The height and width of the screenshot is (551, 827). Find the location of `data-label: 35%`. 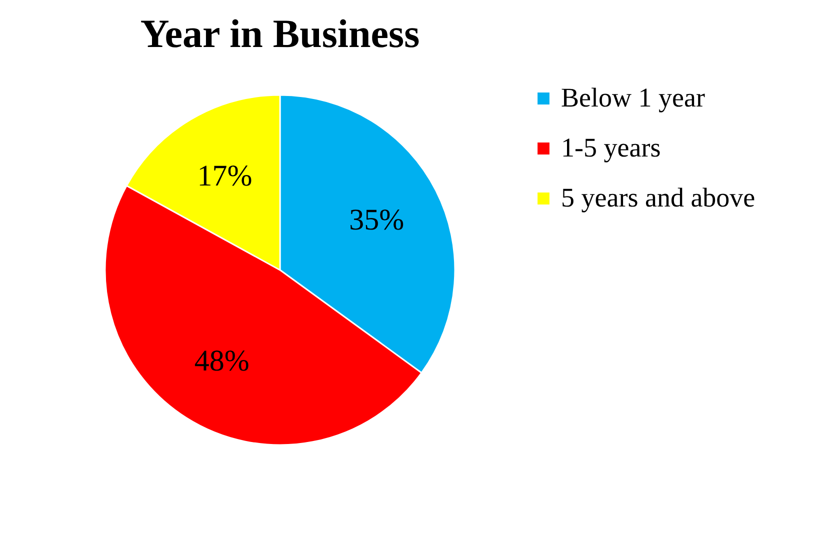

data-label: 35% is located at coordinates (376, 220).